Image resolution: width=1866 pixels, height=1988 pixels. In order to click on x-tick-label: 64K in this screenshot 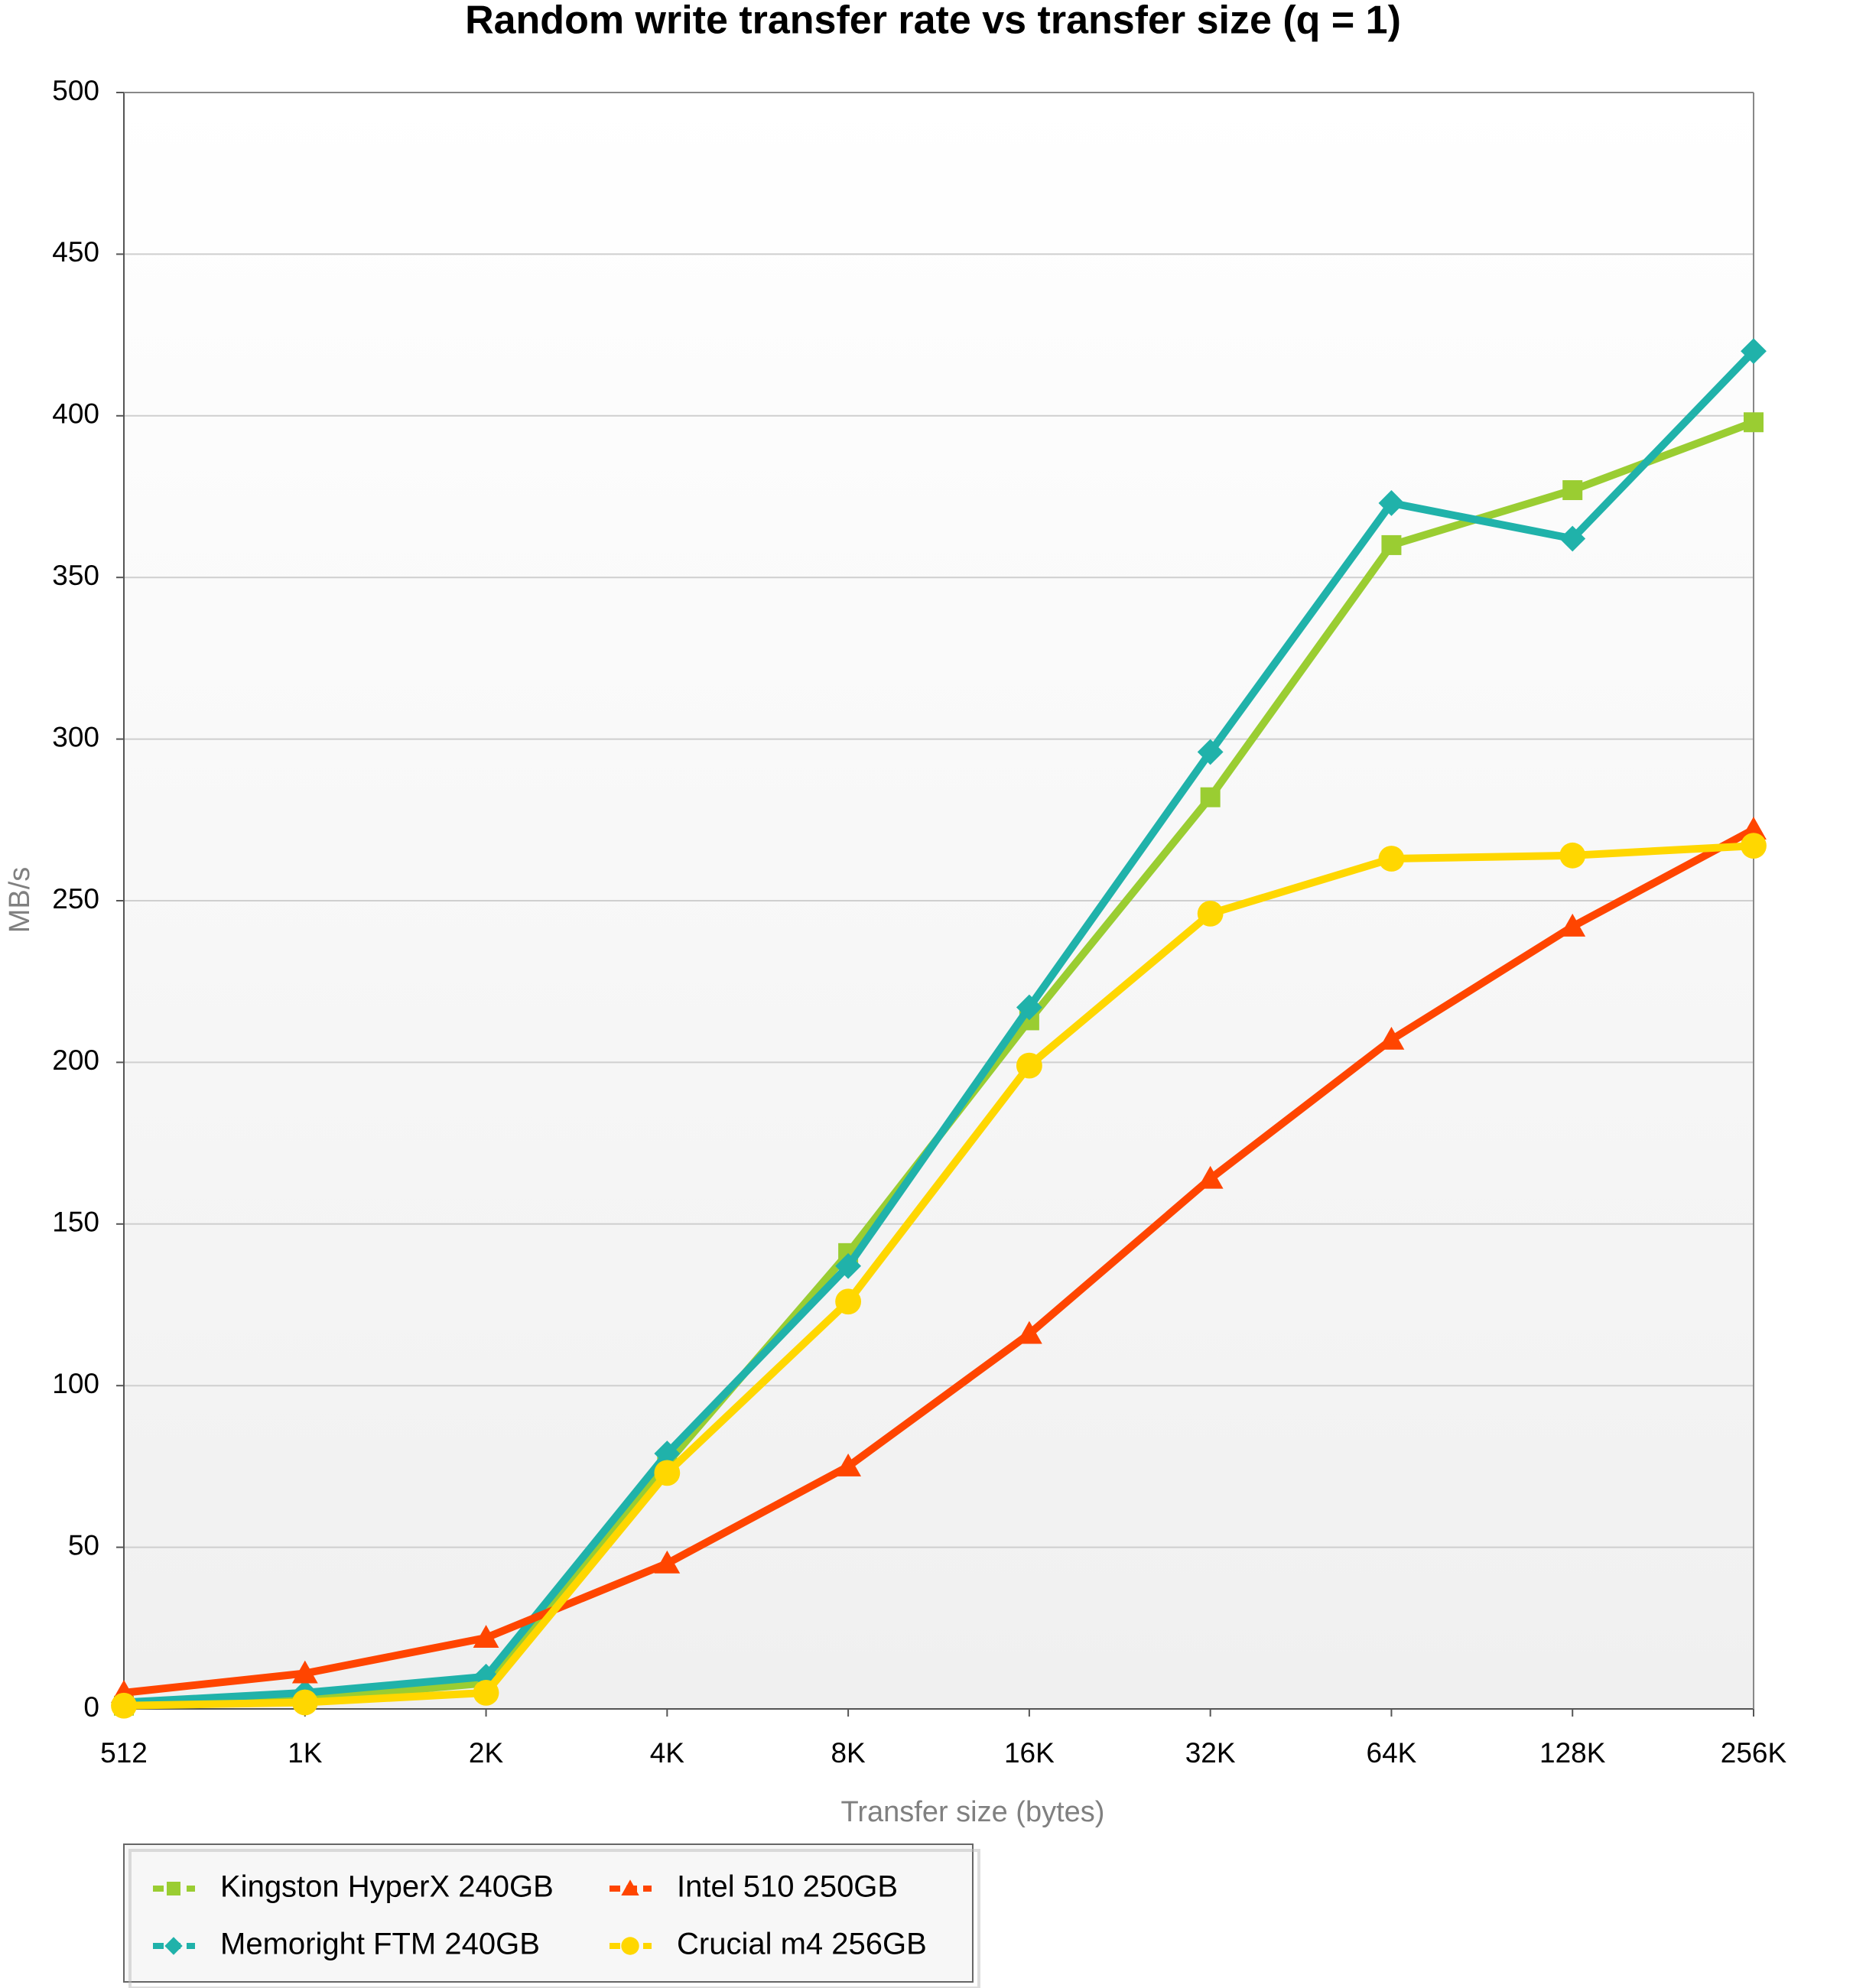, I will do `click(1392, 1753)`.